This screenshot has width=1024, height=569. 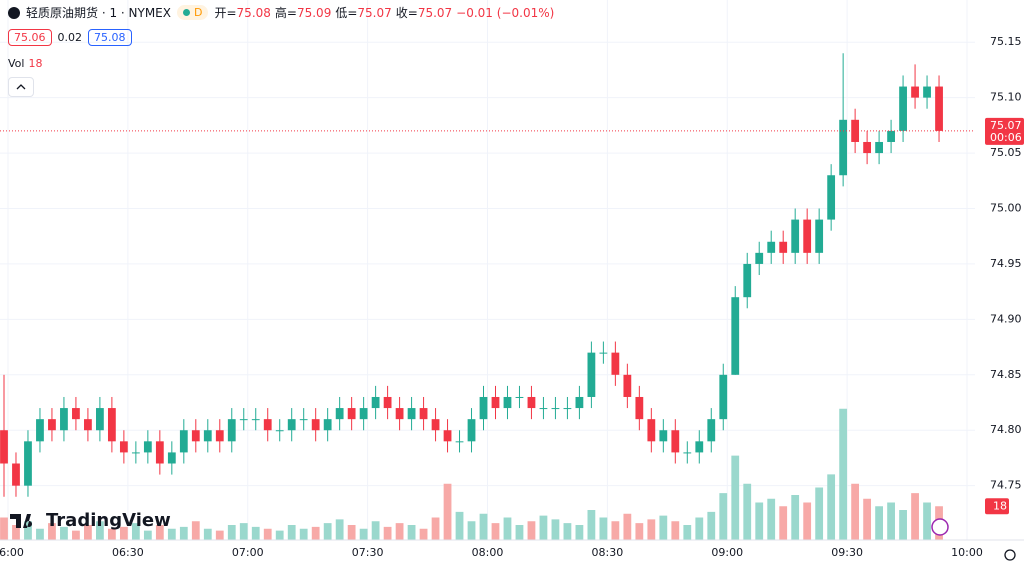 What do you see at coordinates (314, 13) in the screenshot?
I see `ohlc-value: 75.09` at bounding box center [314, 13].